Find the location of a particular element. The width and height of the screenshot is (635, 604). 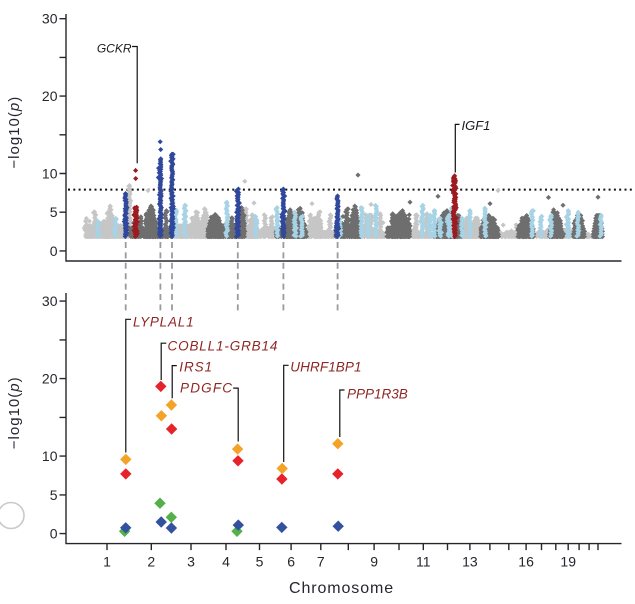

svg-text: 6 is located at coordinates (291, 562).